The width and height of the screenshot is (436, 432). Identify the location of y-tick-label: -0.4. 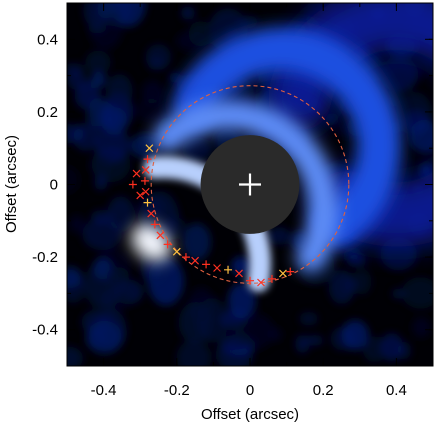
(45, 330).